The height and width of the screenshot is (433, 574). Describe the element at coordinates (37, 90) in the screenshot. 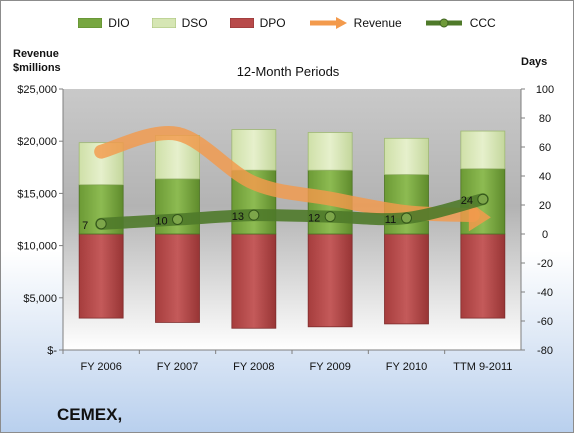

I see `left-tick-label-0: $25,000` at that location.